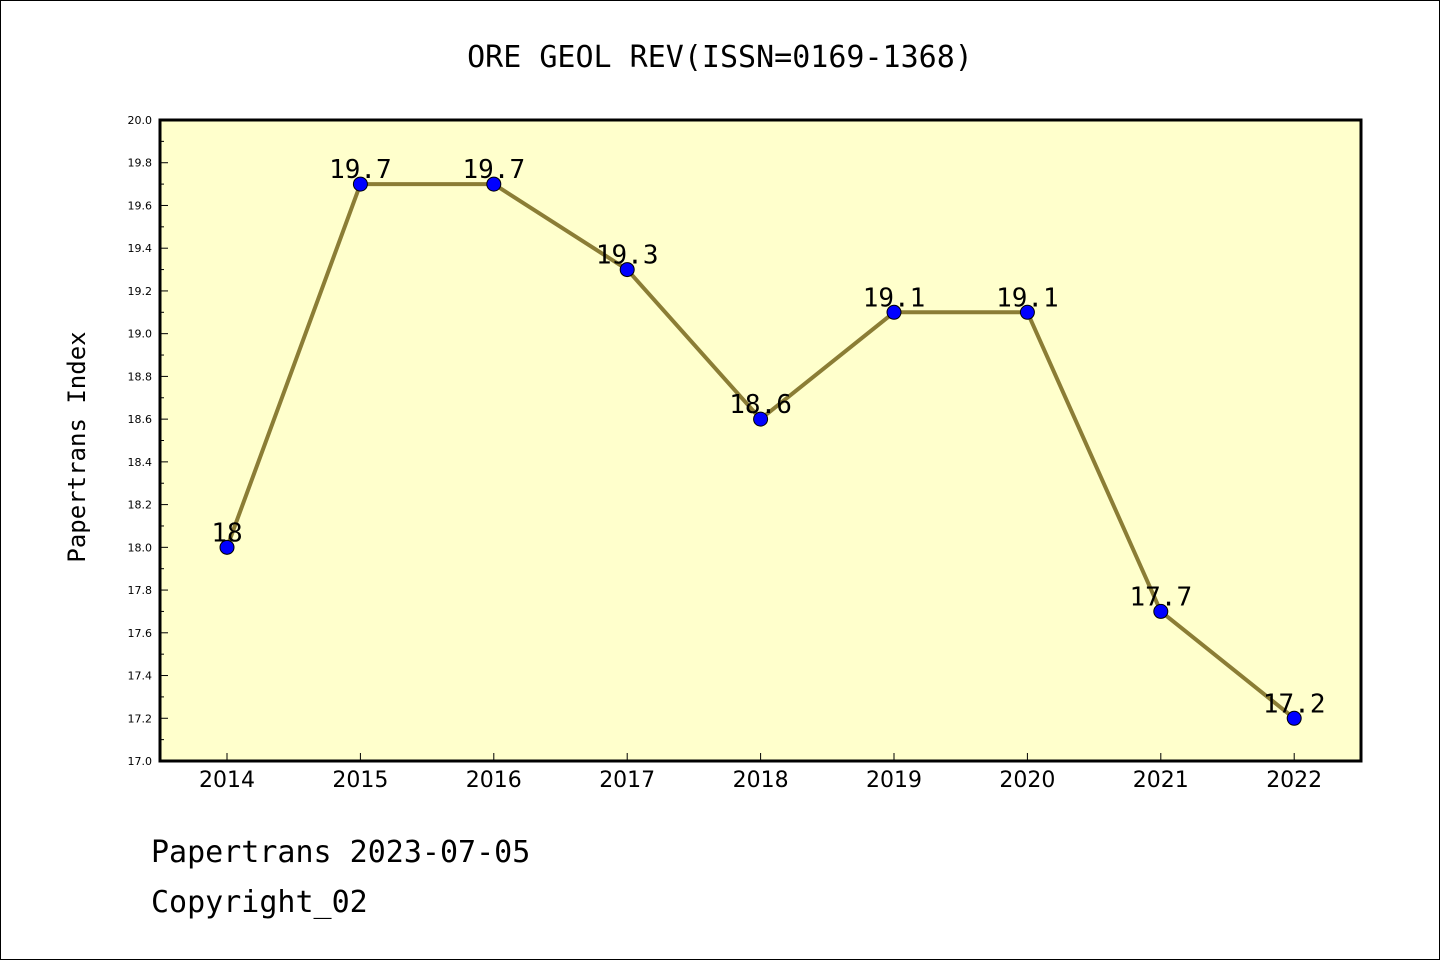 This screenshot has height=960, width=1440. What do you see at coordinates (140, 547) in the screenshot?
I see `y-tick-label: 18.0` at bounding box center [140, 547].